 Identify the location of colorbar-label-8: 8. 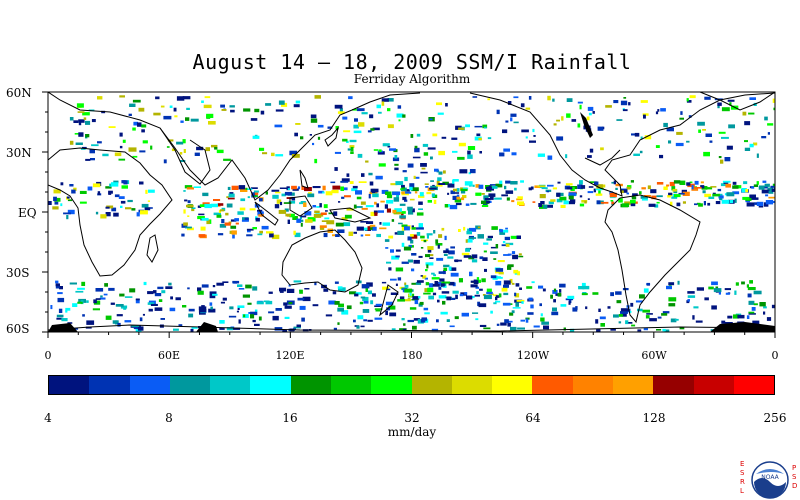
(169, 418).